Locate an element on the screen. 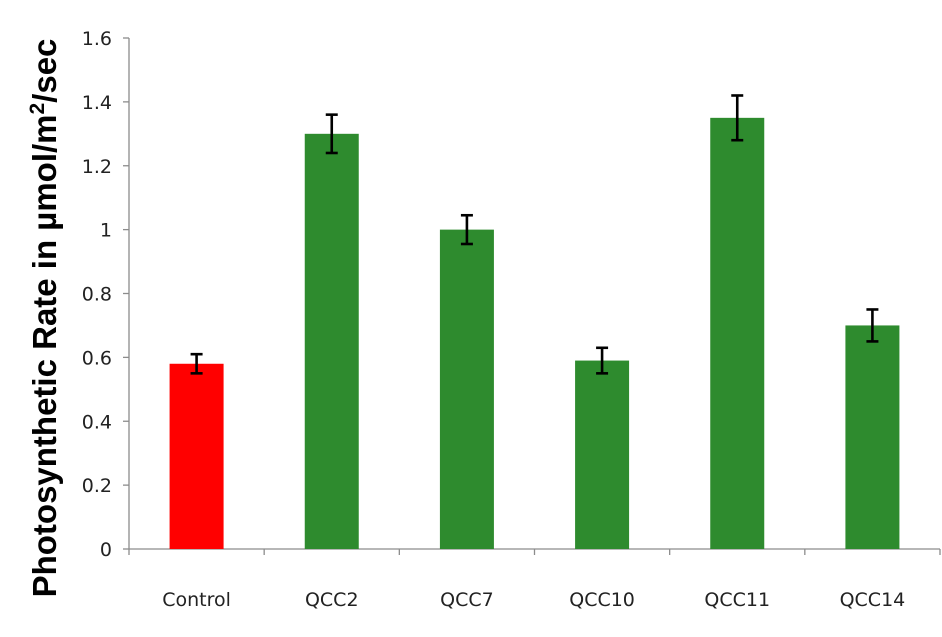  bar-qcc14 is located at coordinates (872, 437).